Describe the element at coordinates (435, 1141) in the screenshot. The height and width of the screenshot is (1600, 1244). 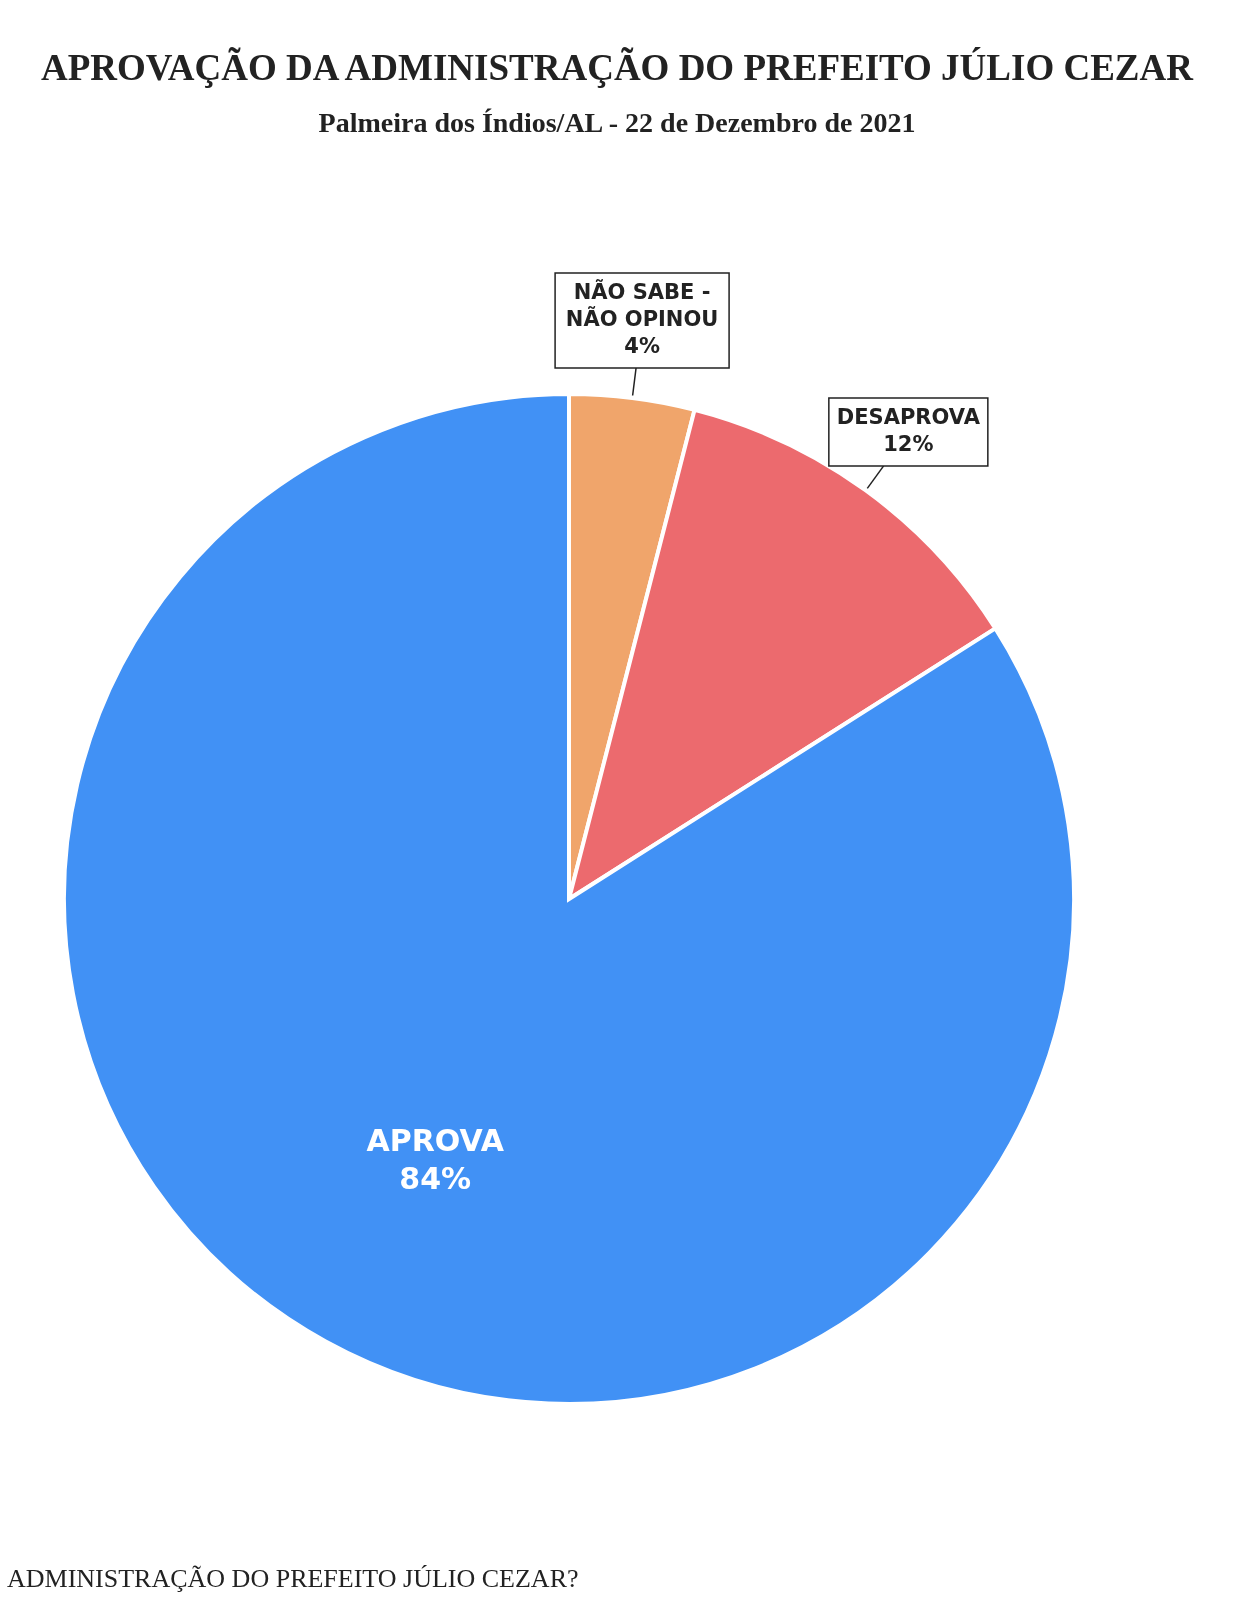
I see `slice-label: APROVA` at that location.